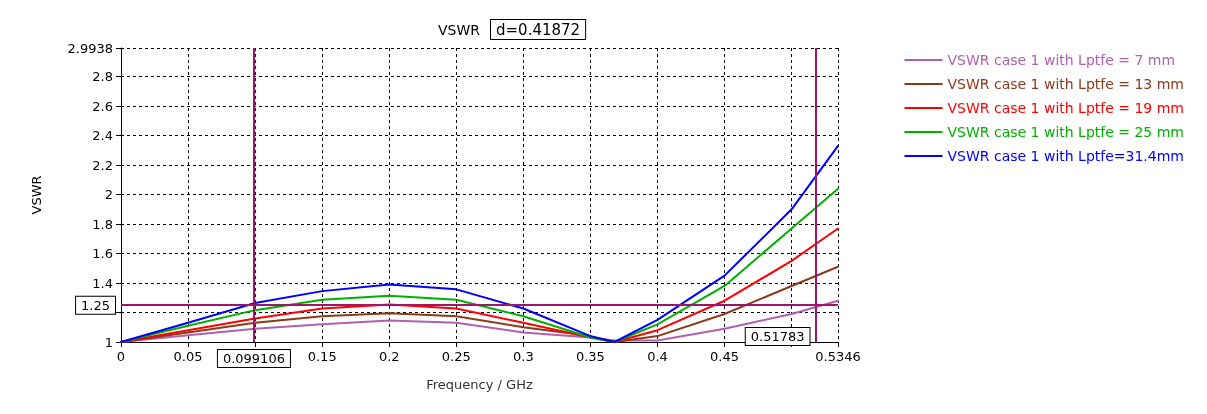 The image size is (1207, 414). Describe the element at coordinates (459, 30) in the screenshot. I see `chart-title: VSWR` at that location.